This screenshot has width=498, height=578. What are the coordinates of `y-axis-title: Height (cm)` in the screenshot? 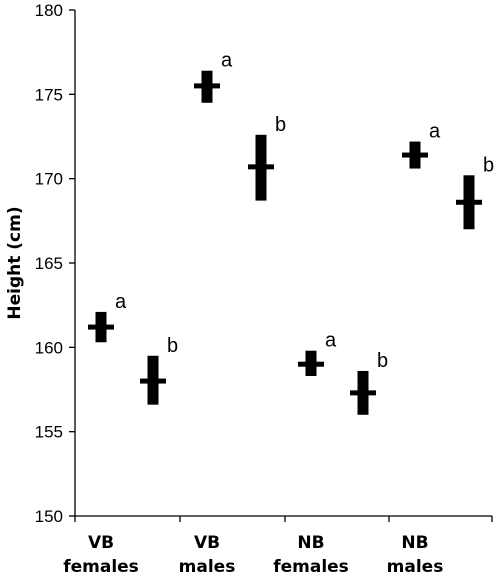 It's located at (15, 262).